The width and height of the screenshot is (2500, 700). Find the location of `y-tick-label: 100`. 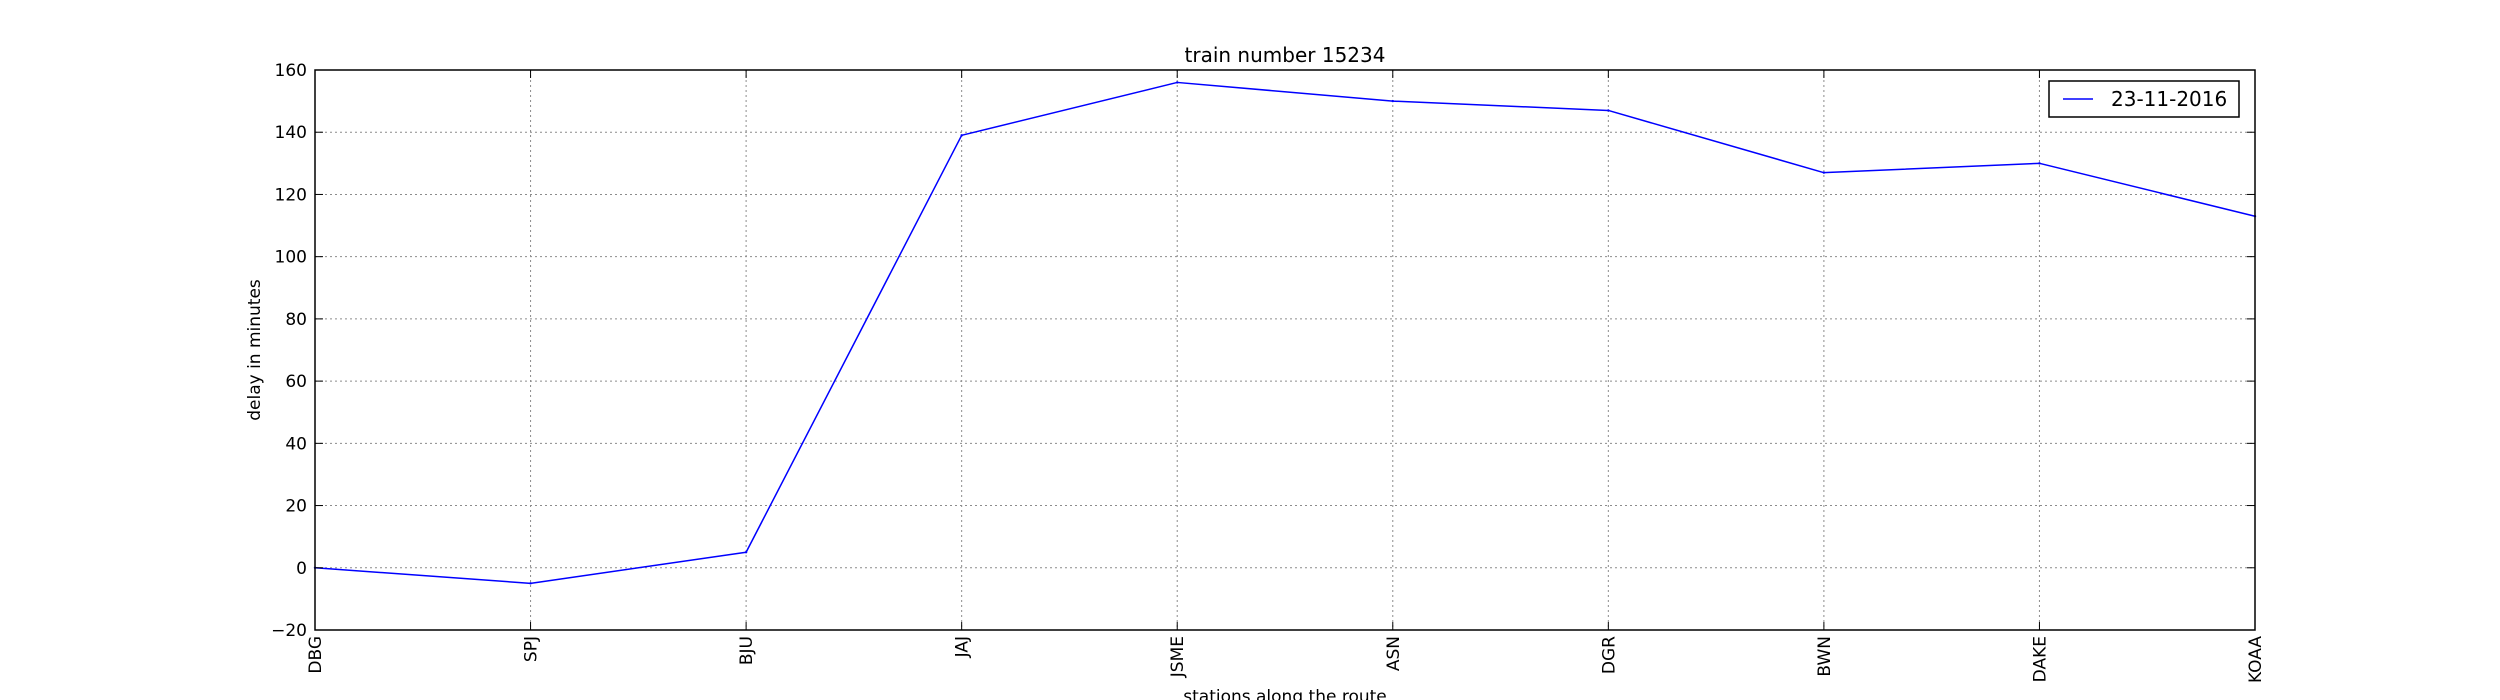

y-tick-label: 100 is located at coordinates (291, 258).